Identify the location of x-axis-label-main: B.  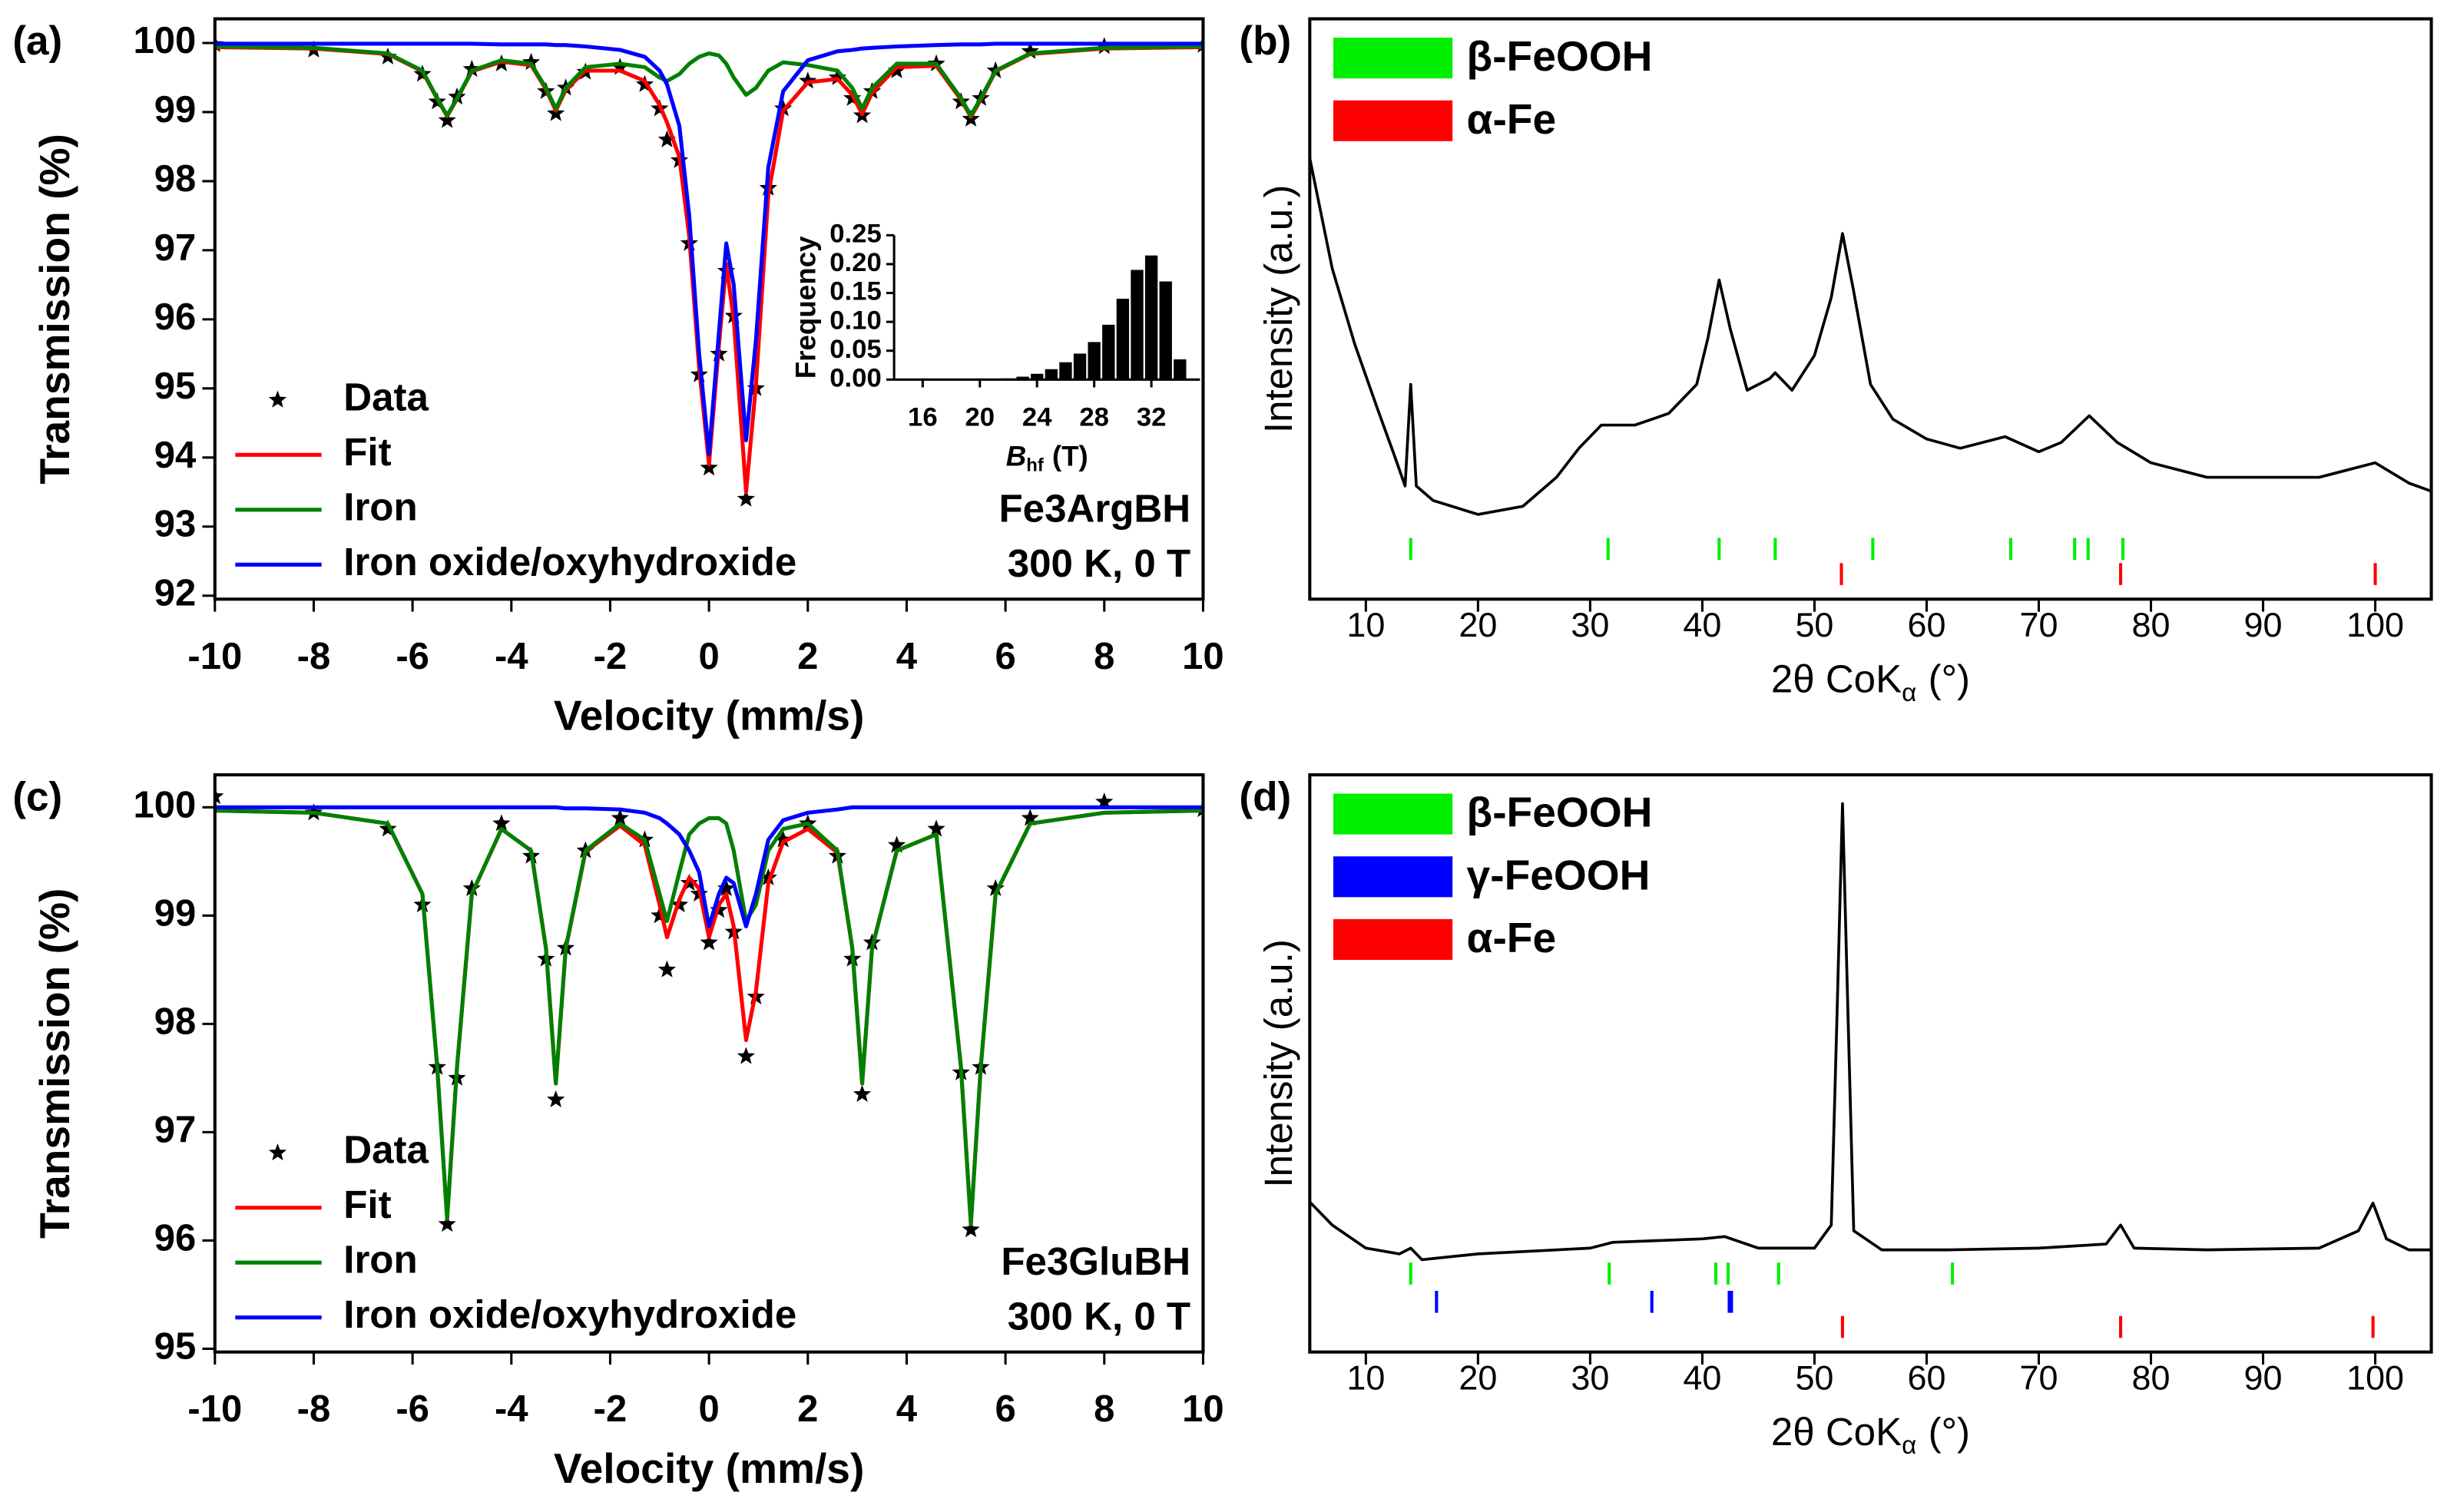
(1016, 455).